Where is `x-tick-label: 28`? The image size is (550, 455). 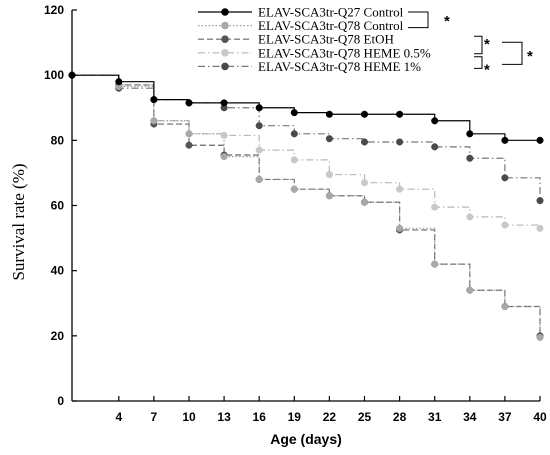
x-tick-label: 28 is located at coordinates (400, 417).